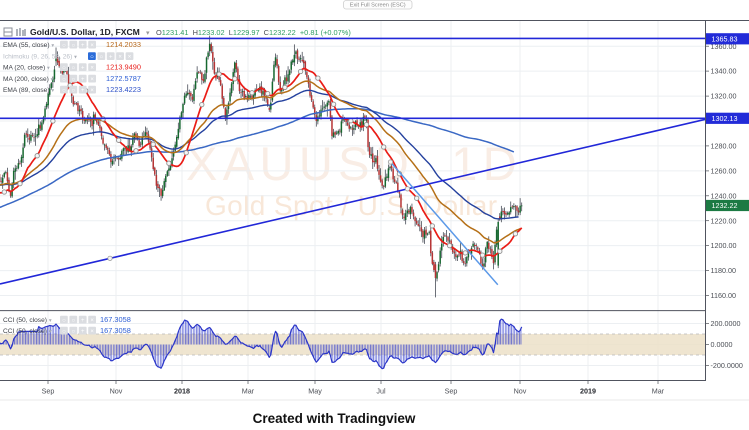 The width and height of the screenshot is (749, 430). I want to click on svg-text: 1240.00, so click(724, 195).